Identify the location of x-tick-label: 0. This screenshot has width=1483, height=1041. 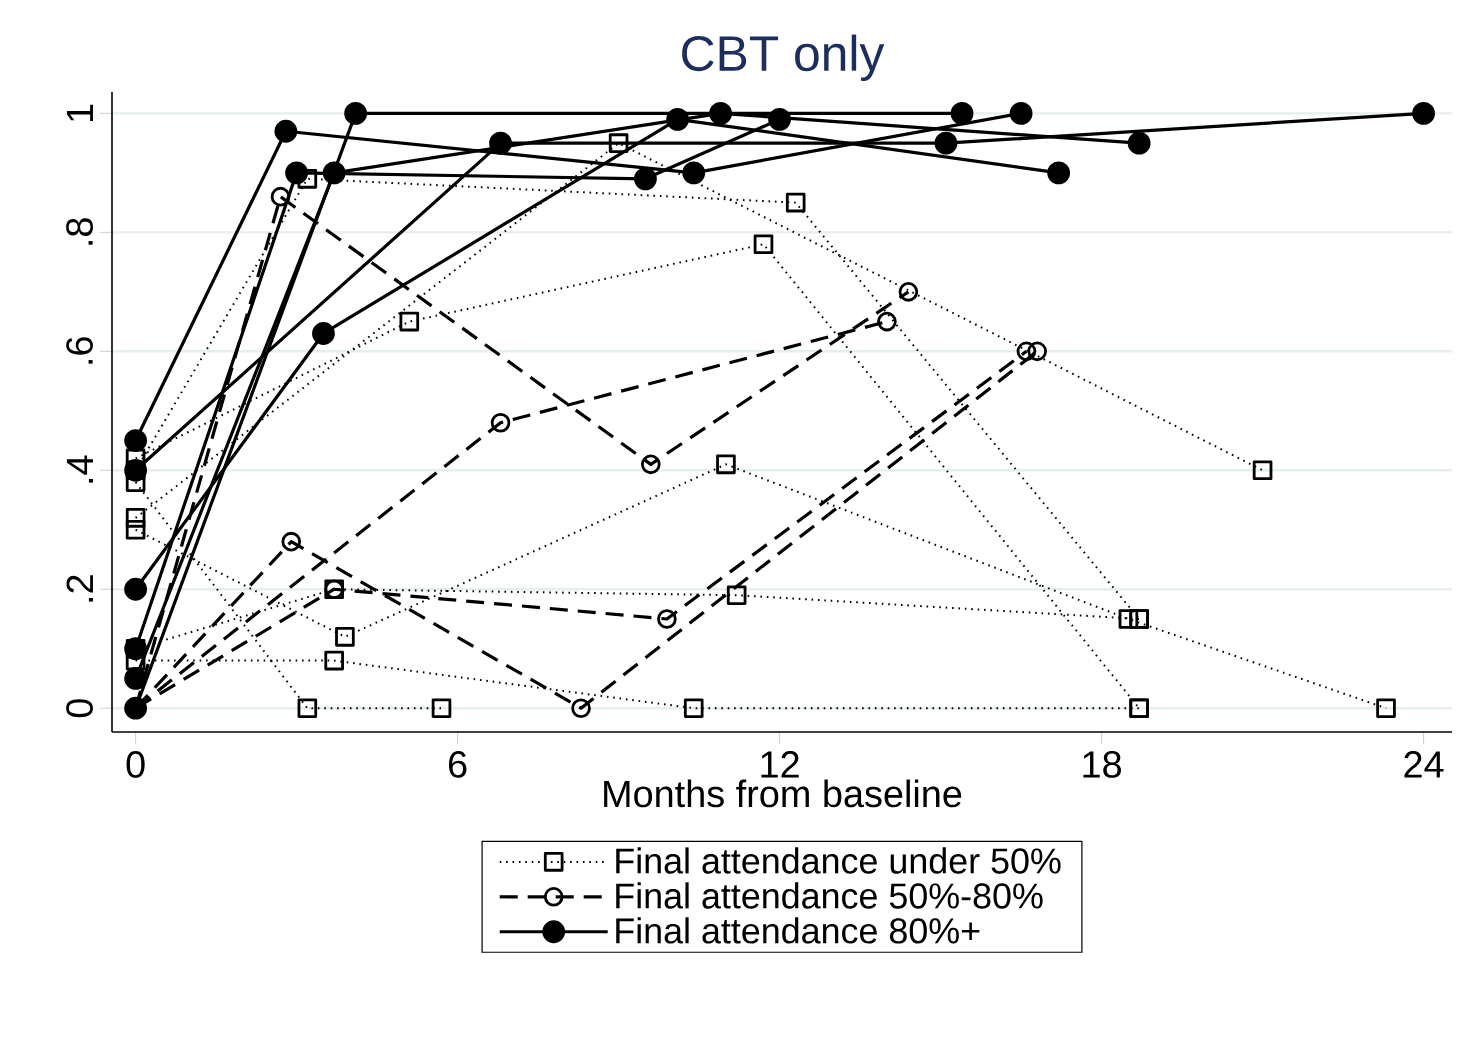
(135, 764).